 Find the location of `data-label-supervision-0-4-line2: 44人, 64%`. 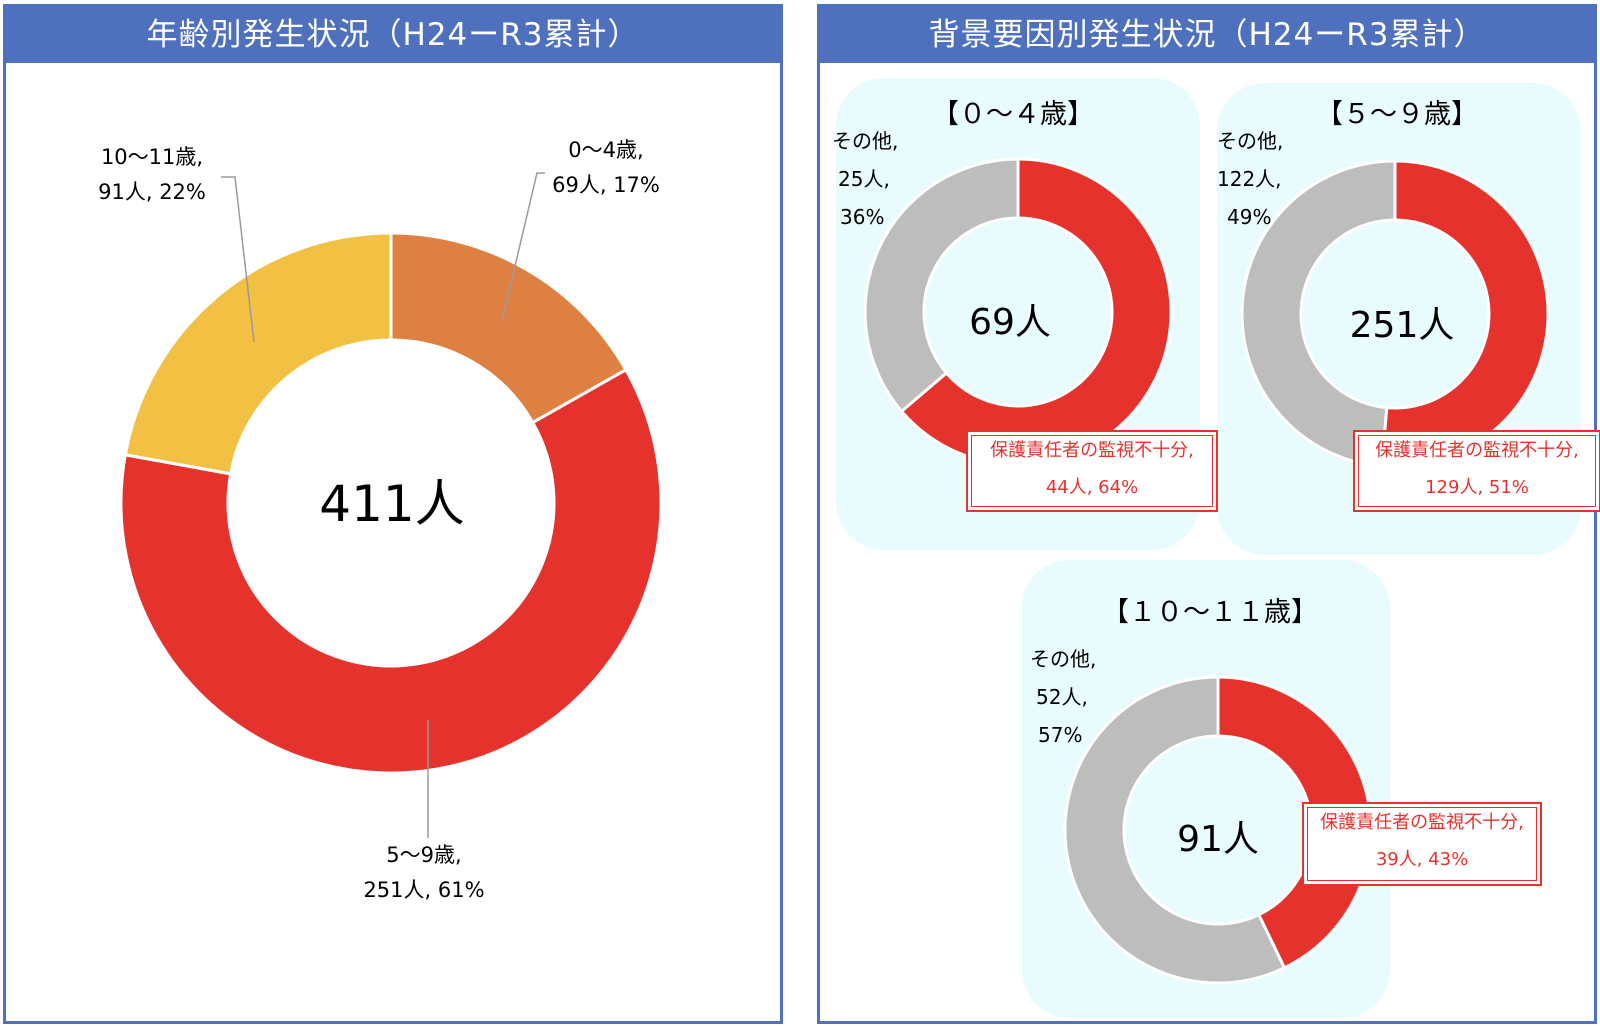

data-label-supervision-0-4-line2: 44人, 64% is located at coordinates (1092, 487).